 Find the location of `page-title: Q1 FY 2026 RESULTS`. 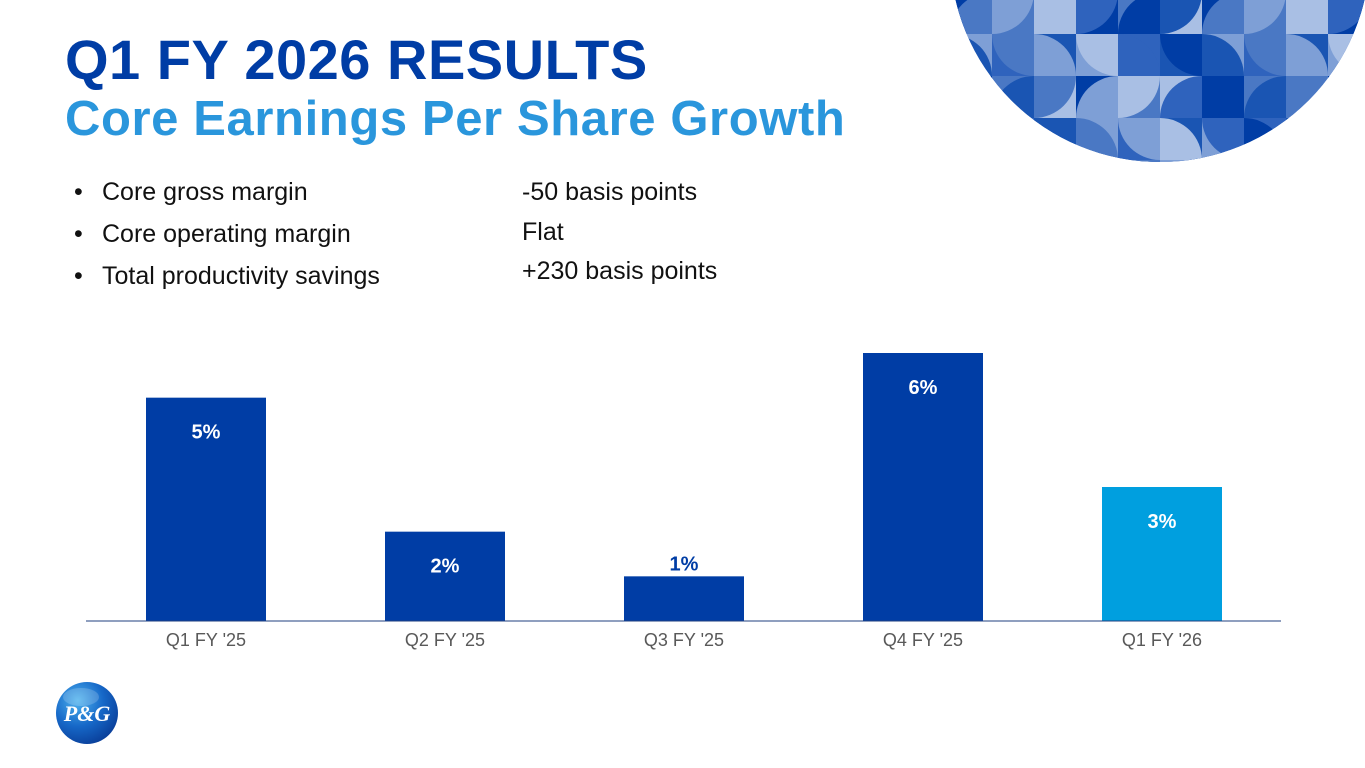

page-title: Q1 FY 2026 RESULTS is located at coordinates (356, 59).